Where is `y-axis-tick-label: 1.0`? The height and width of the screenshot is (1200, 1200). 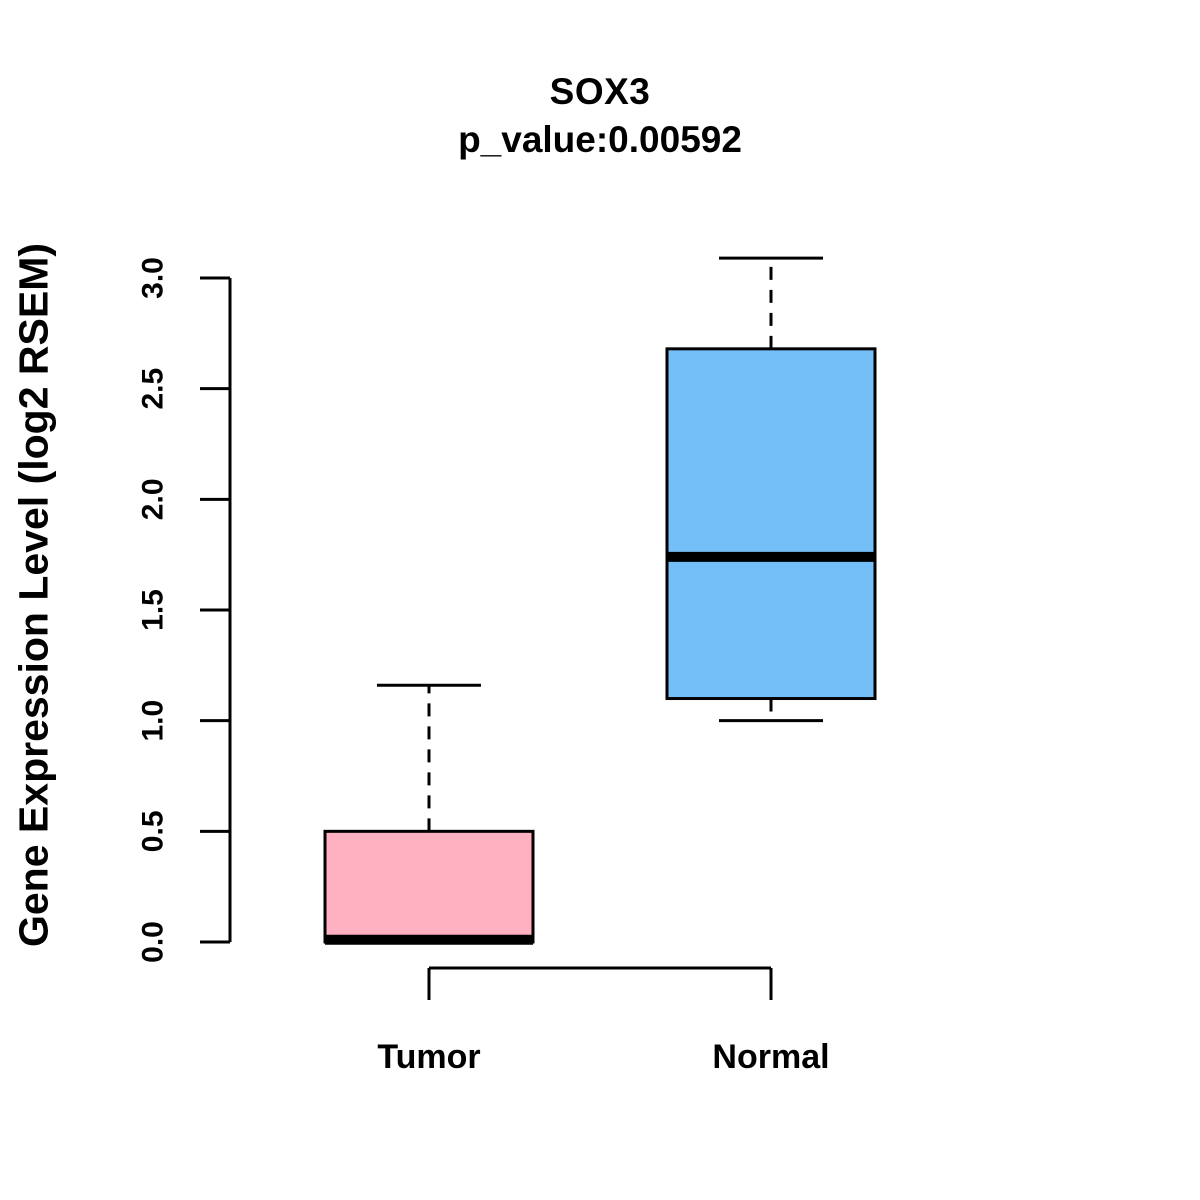 y-axis-tick-label: 1.0 is located at coordinates (153, 721).